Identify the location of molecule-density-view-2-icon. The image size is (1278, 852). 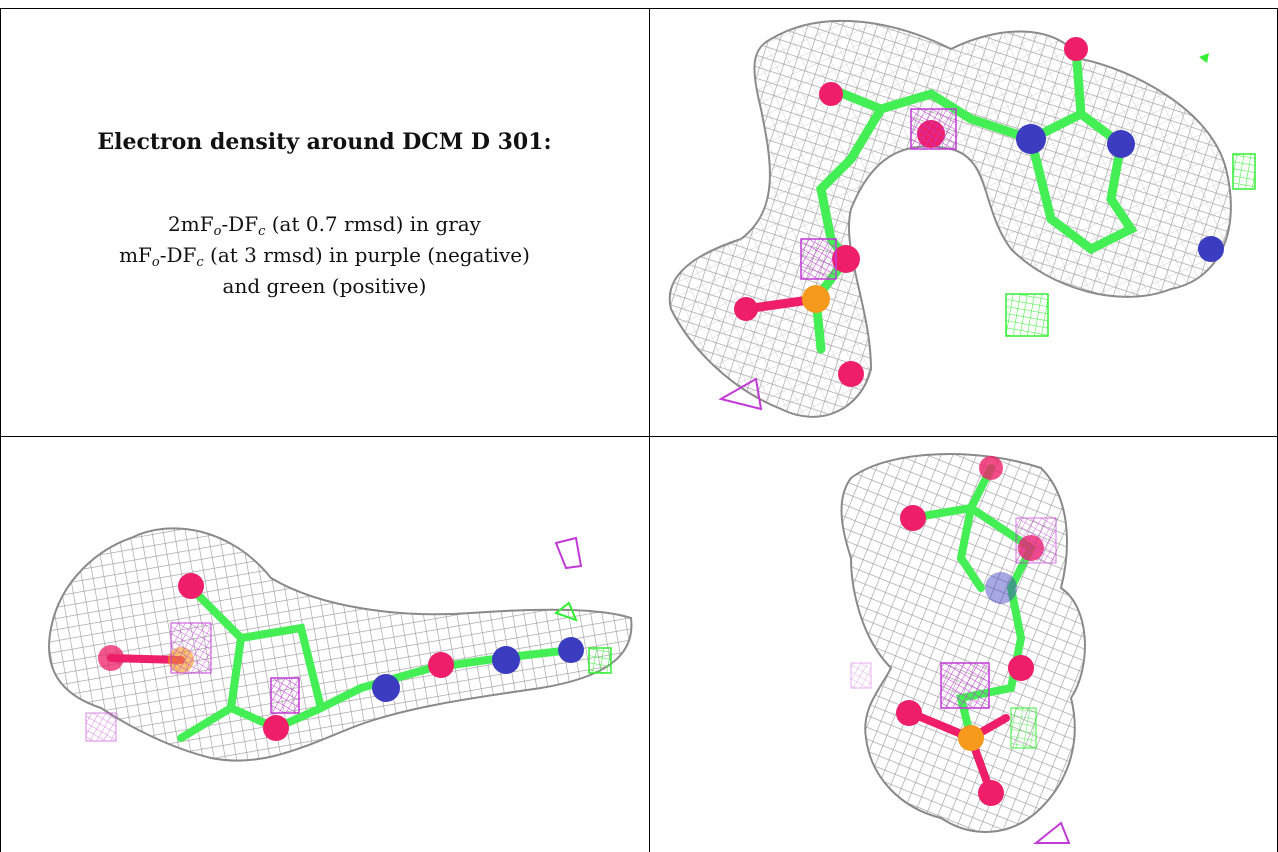
(340, 644).